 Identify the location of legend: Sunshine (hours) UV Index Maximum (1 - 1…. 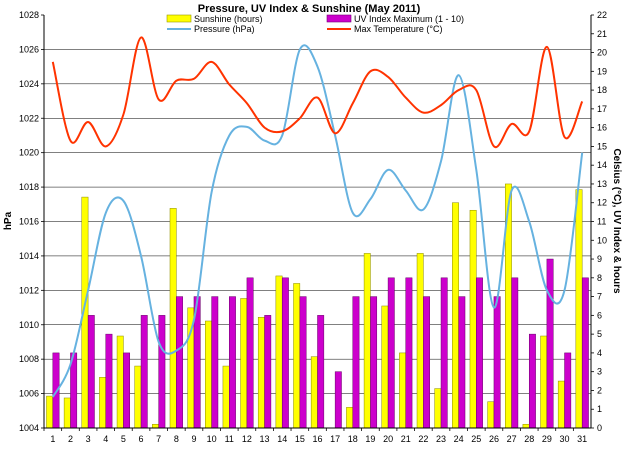
(315, 24).